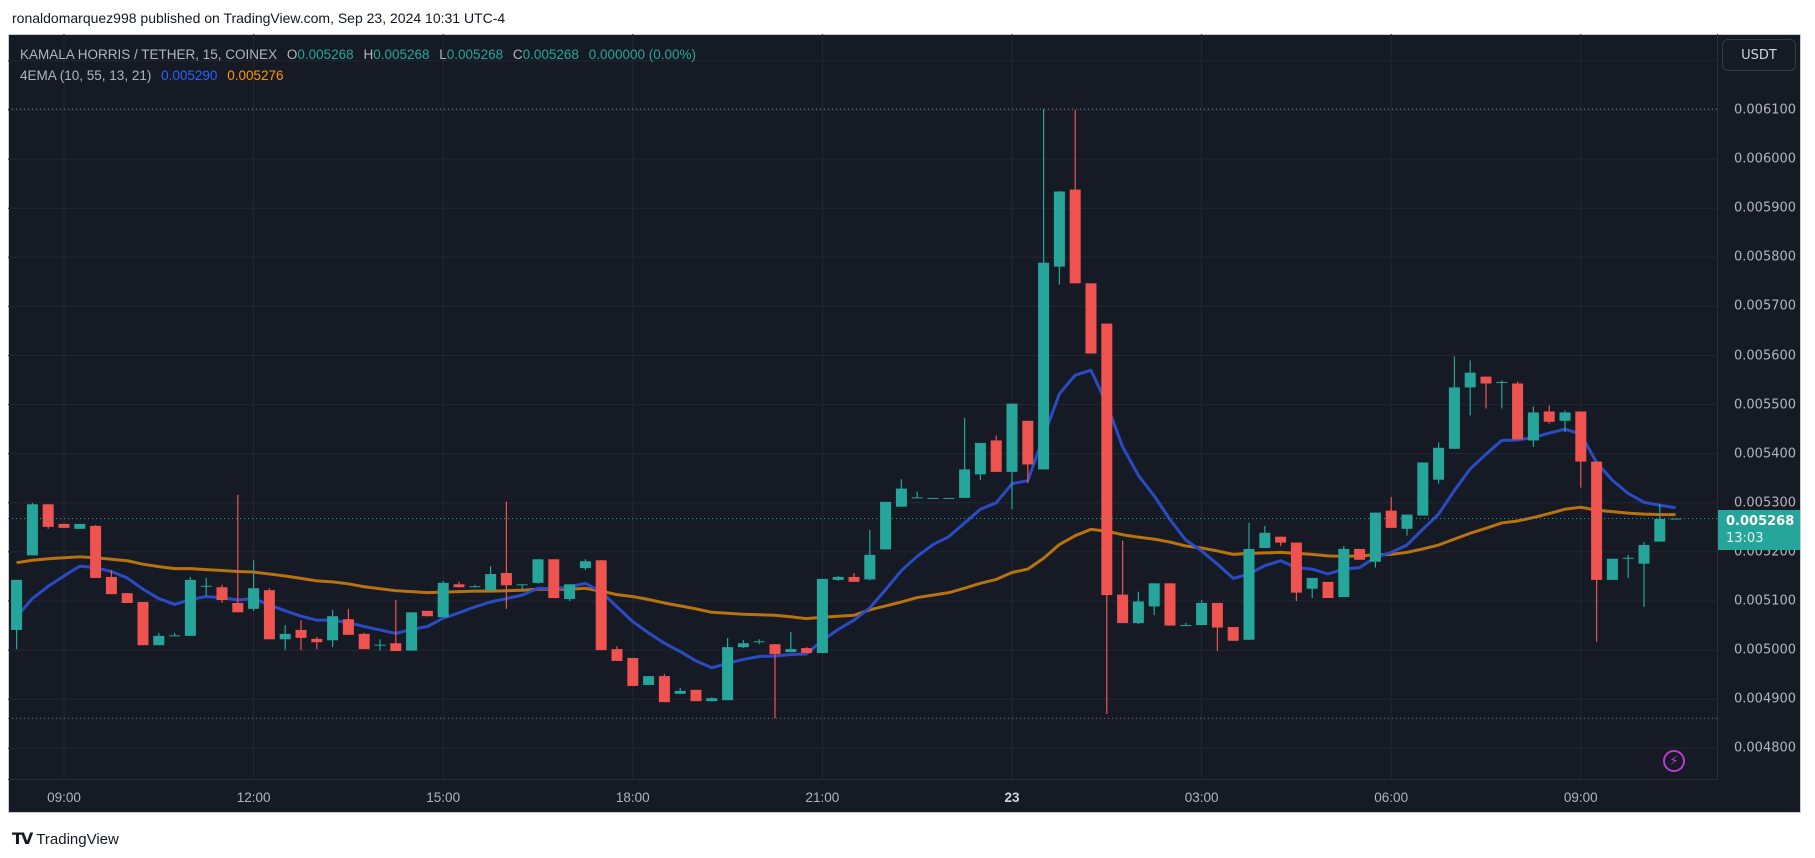  Describe the element at coordinates (77, 839) in the screenshot. I see `tradingview-brand: TradingView` at that location.